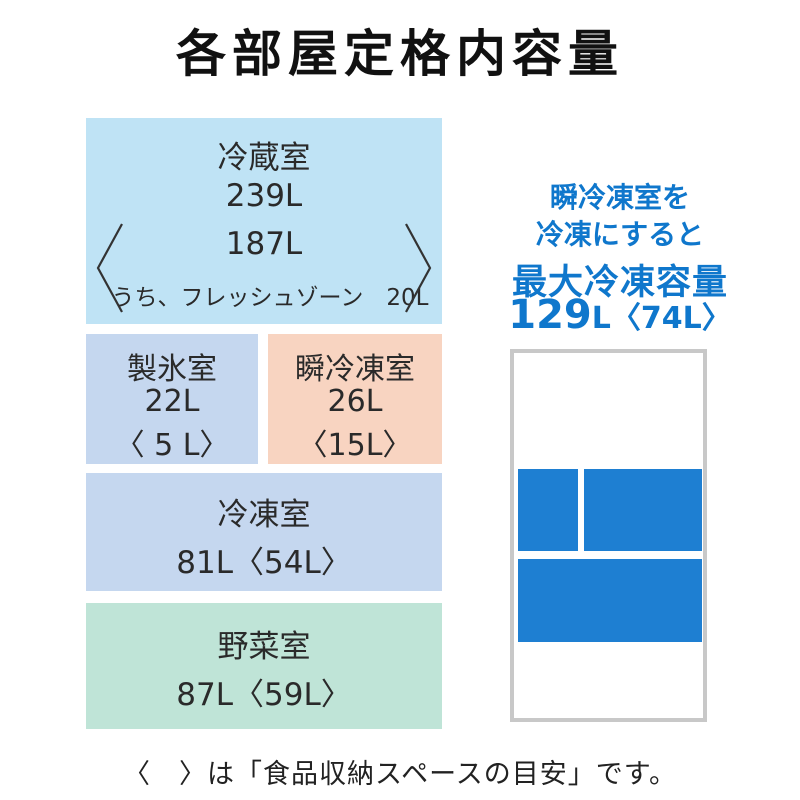  I want to click on instant-storage: 〈15L〉, so click(355, 445).